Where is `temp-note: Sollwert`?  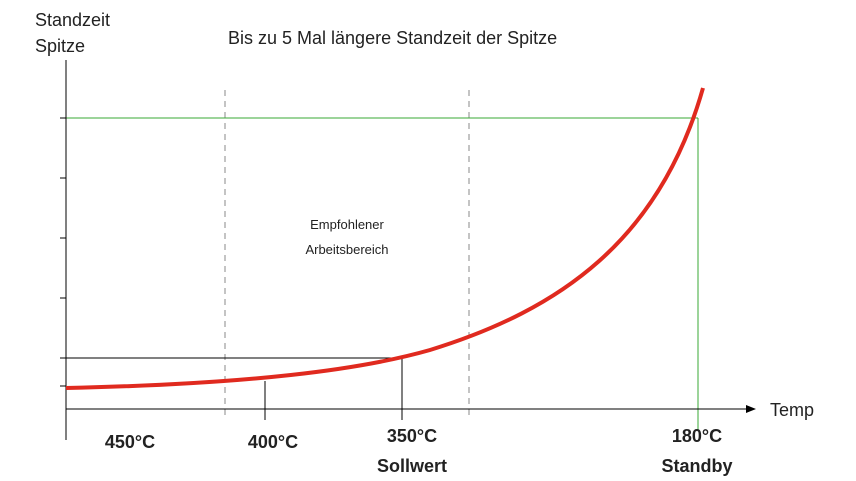
temp-note: Sollwert is located at coordinates (412, 466).